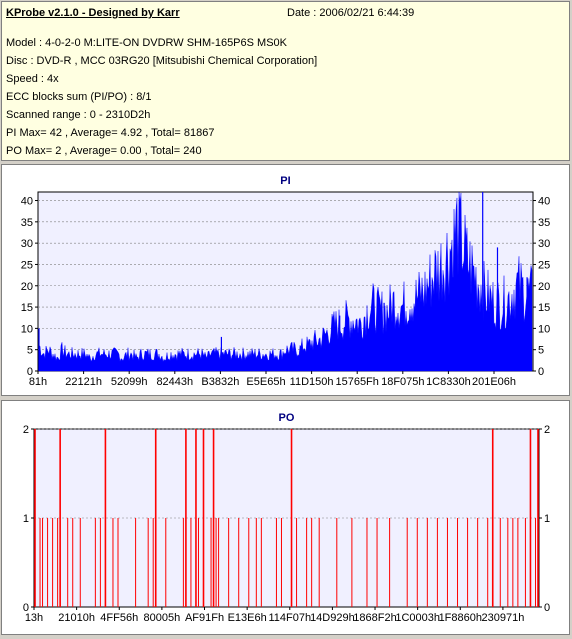 This screenshot has height=639, width=572. What do you see at coordinates (356, 382) in the screenshot?
I see `x-tick-label: 15765Fh` at bounding box center [356, 382].